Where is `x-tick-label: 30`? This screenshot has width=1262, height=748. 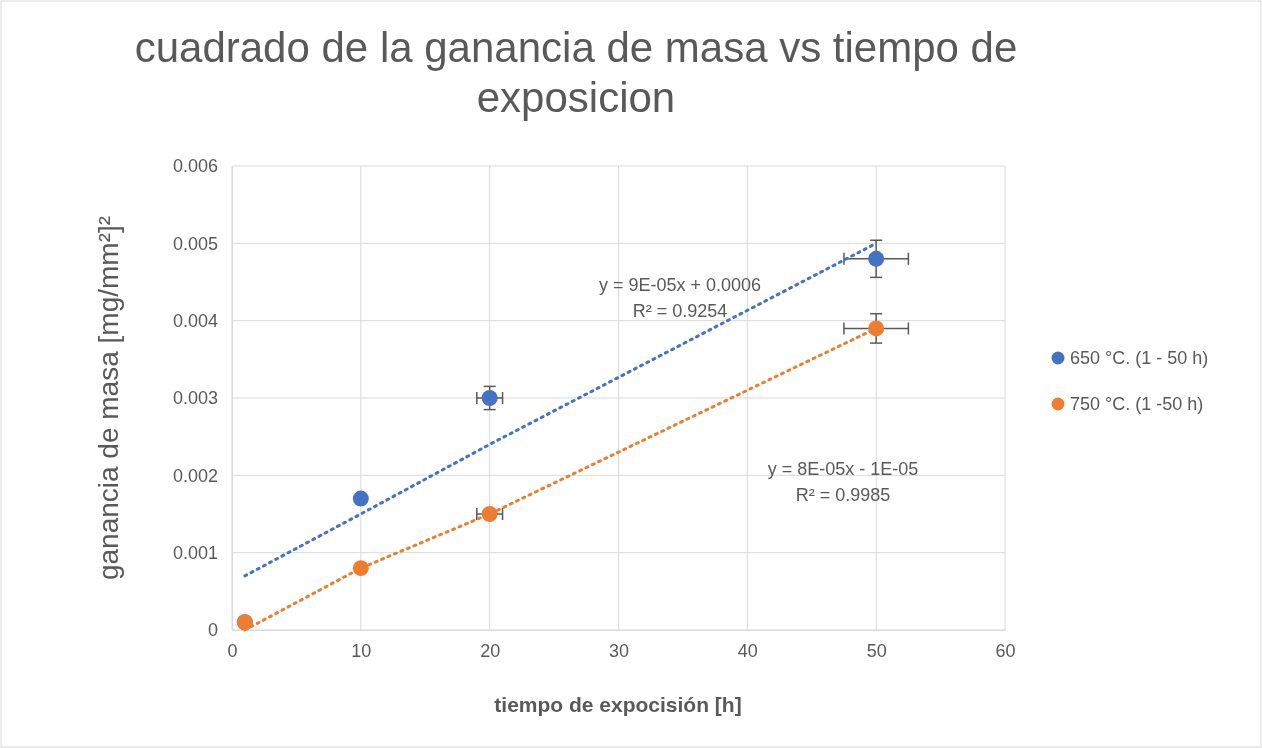 x-tick-label: 30 is located at coordinates (619, 650).